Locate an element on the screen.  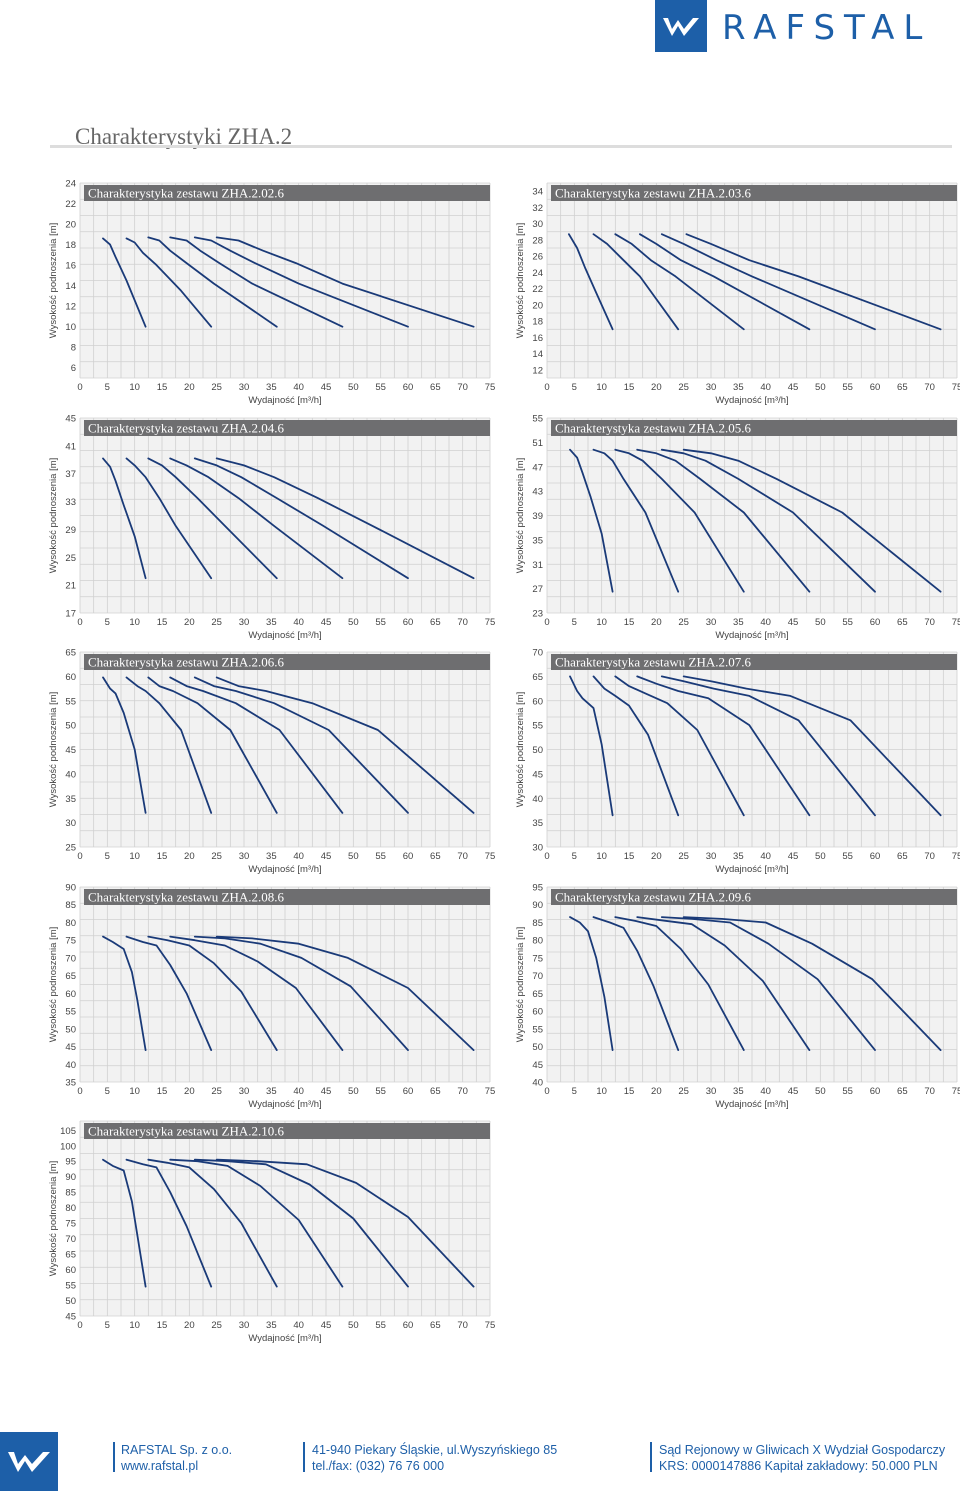
y-tick-label: 14 is located at coordinates (70, 286).